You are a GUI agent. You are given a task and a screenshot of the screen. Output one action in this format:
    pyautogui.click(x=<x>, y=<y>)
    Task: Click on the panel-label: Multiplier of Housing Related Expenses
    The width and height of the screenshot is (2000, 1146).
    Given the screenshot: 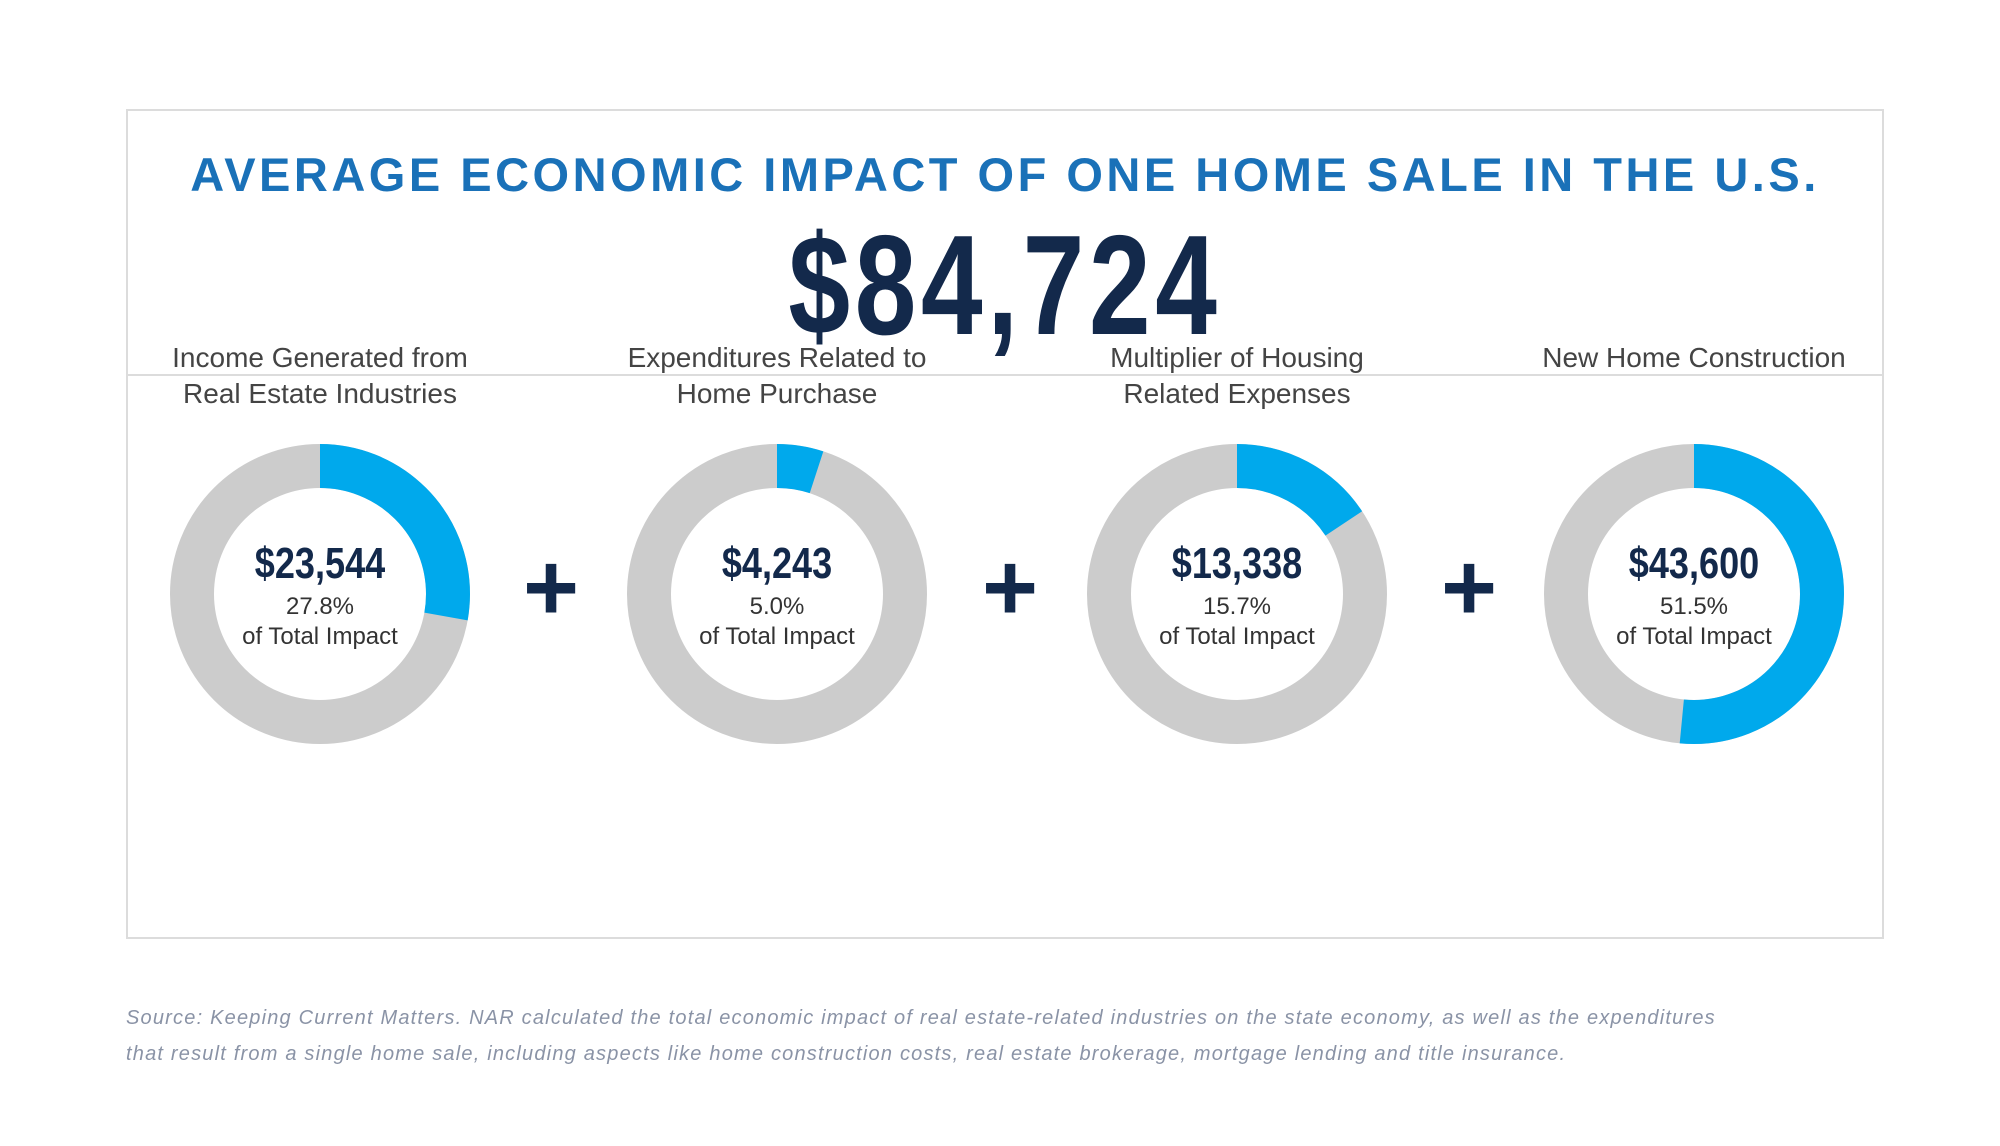 What is the action you would take?
    pyautogui.click(x=1237, y=376)
    